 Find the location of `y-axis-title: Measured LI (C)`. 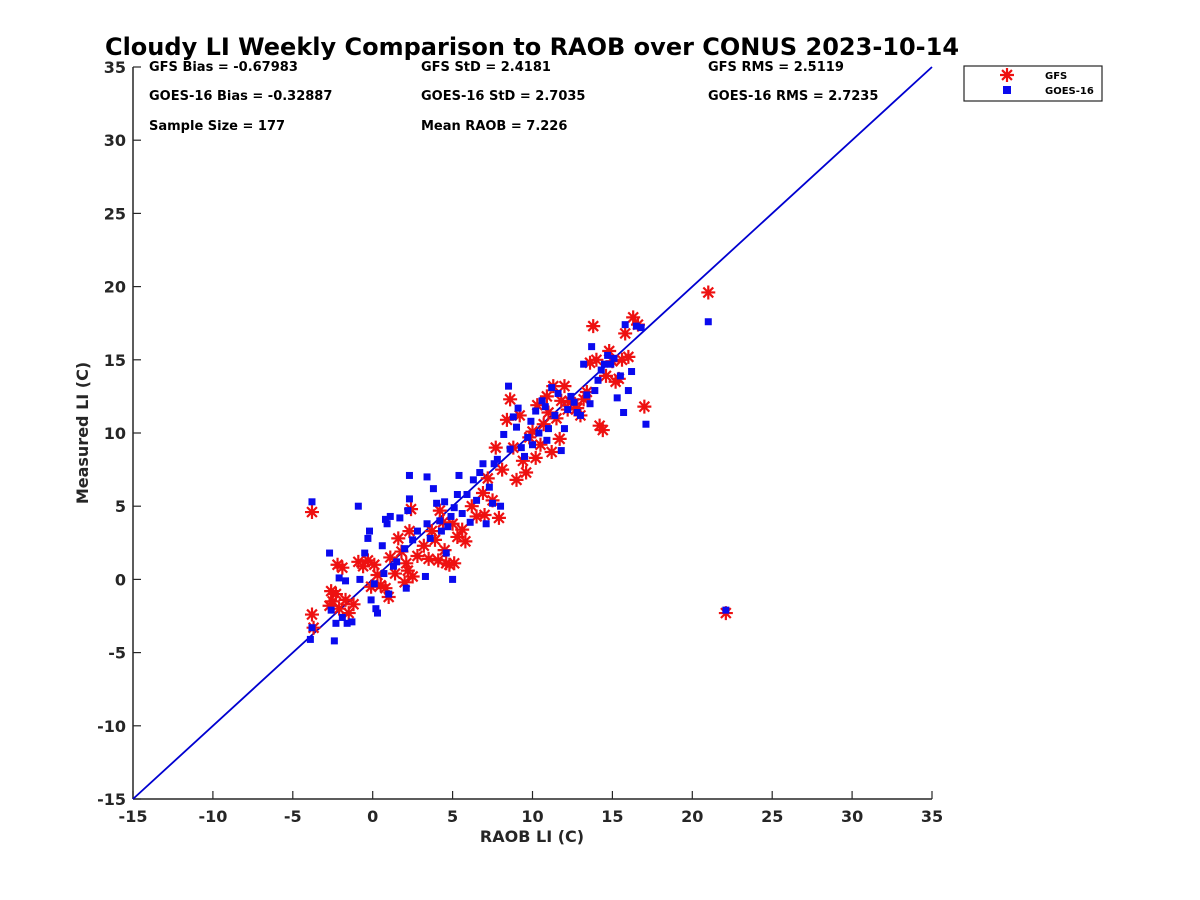

y-axis-title: Measured LI (C) is located at coordinates (82, 433).